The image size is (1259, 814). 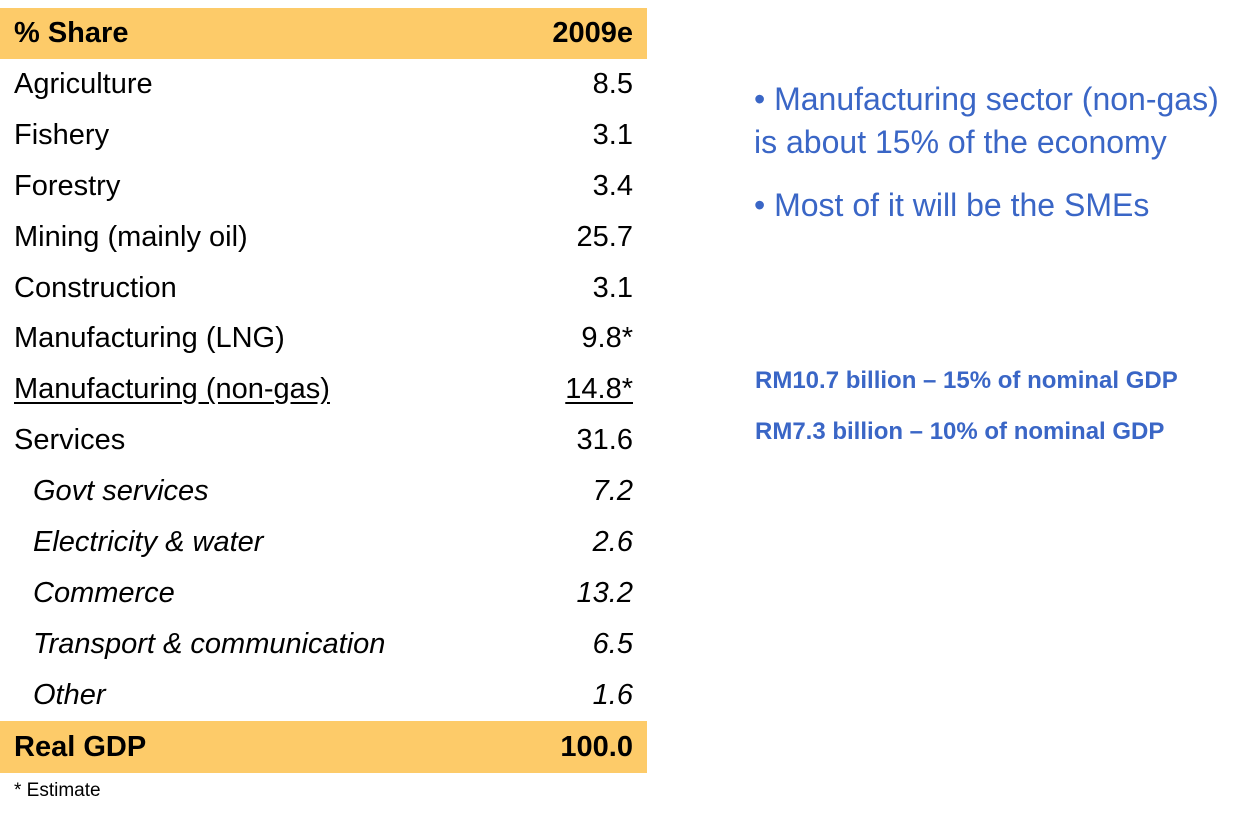 I want to click on subsector-label: Govt services, so click(x=121, y=491).